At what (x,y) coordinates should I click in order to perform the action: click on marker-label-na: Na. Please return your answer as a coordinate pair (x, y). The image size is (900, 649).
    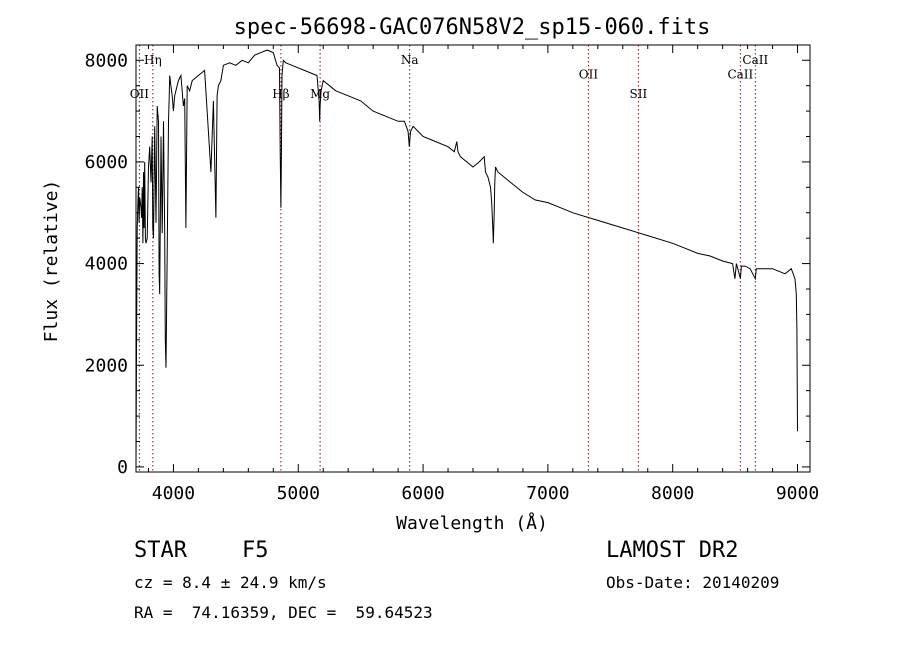
    Looking at the image, I should click on (410, 60).